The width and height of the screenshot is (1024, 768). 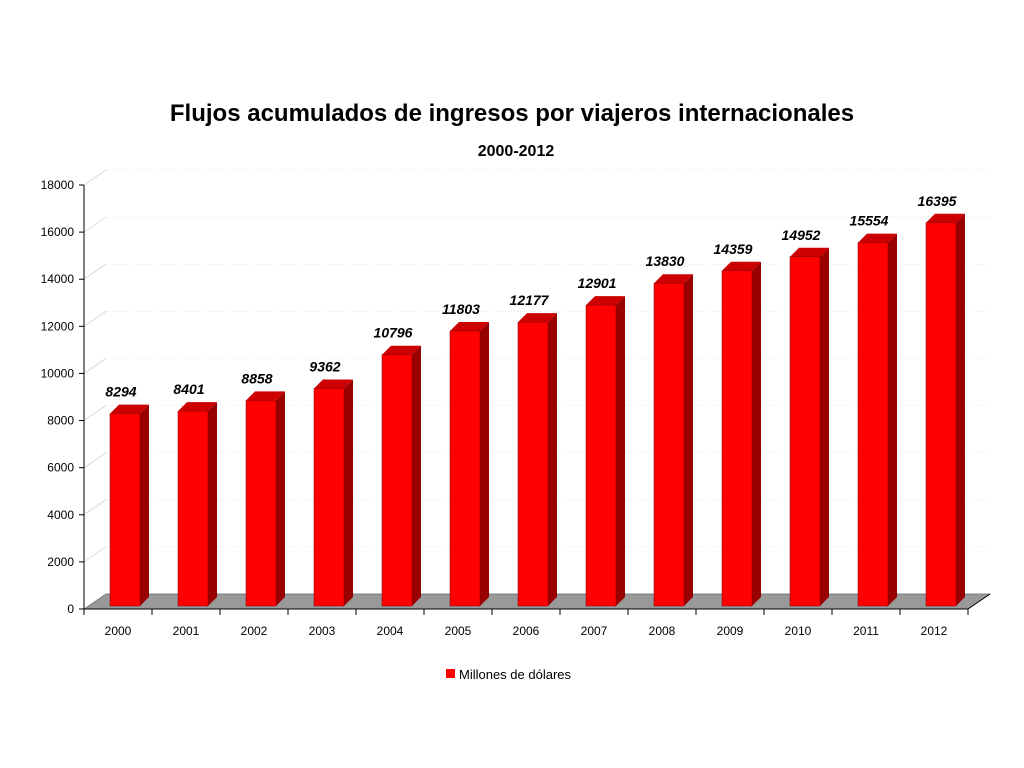 I want to click on y-tick-label: 18000, so click(x=58, y=185).